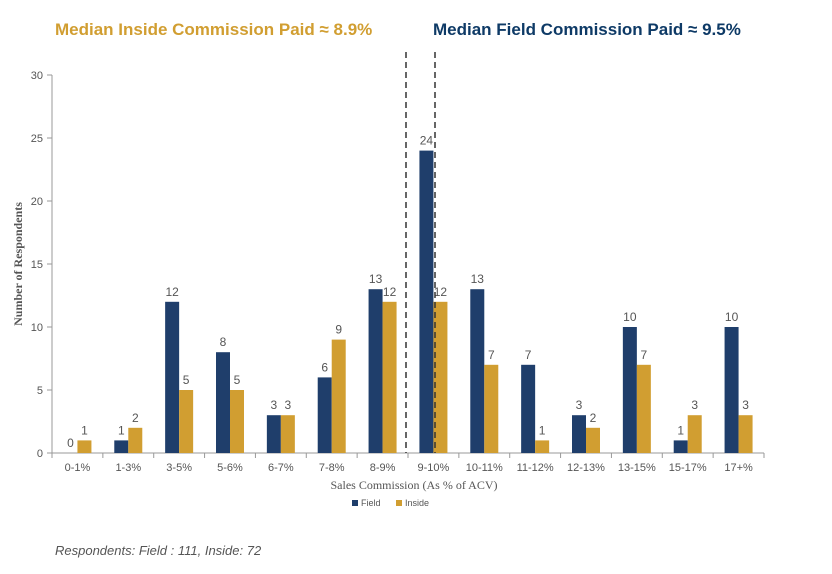  Describe the element at coordinates (324, 367) in the screenshot. I see `data-label-field: 6` at that location.